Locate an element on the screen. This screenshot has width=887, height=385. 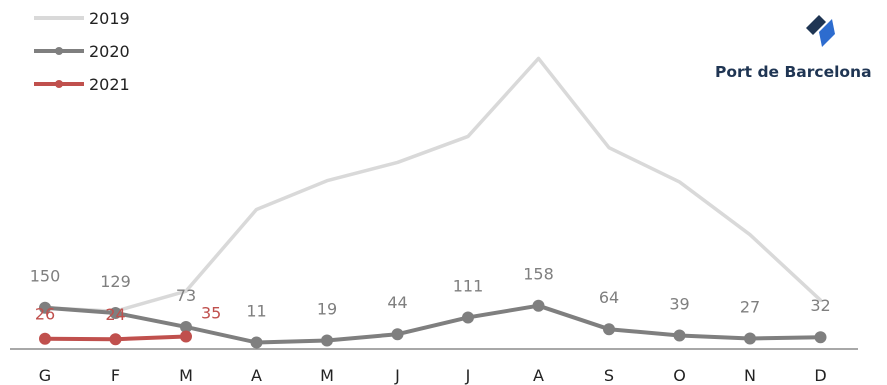
data-label-2020: 19 is located at coordinates (327, 308).